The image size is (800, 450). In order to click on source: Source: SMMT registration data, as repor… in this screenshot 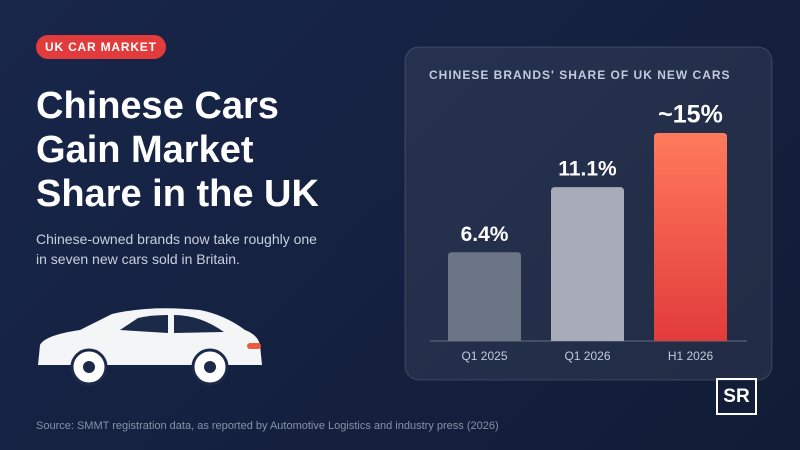, I will do `click(267, 426)`.